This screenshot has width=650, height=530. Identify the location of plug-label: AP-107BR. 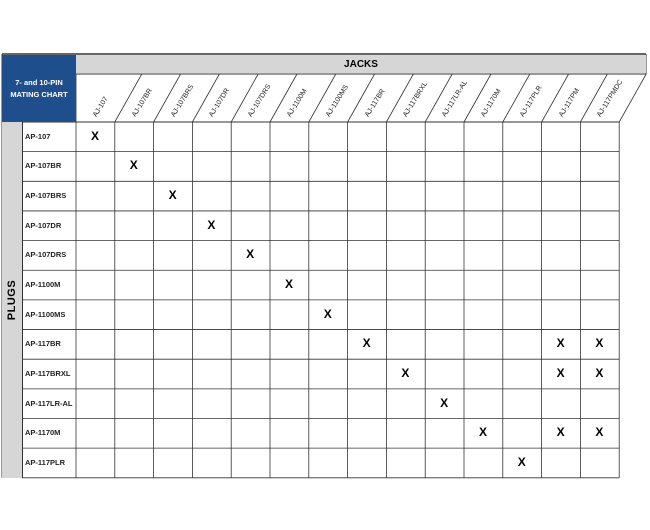
(43, 166).